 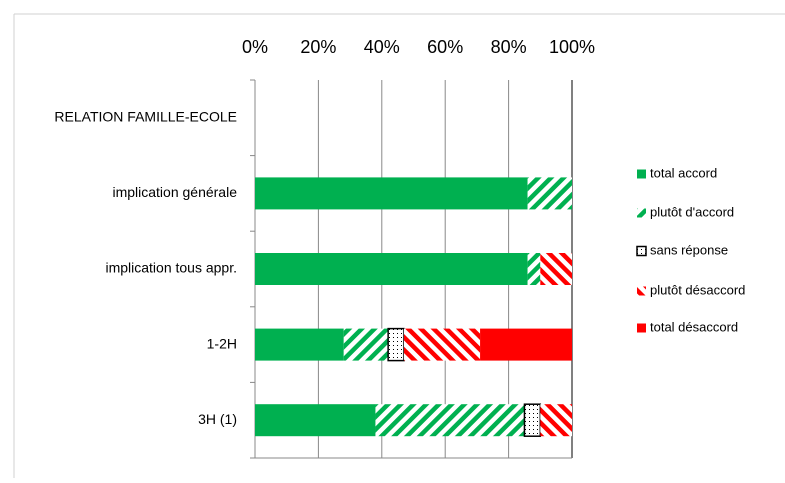 I want to click on legend-label: plutôt désaccord, so click(x=697, y=289).